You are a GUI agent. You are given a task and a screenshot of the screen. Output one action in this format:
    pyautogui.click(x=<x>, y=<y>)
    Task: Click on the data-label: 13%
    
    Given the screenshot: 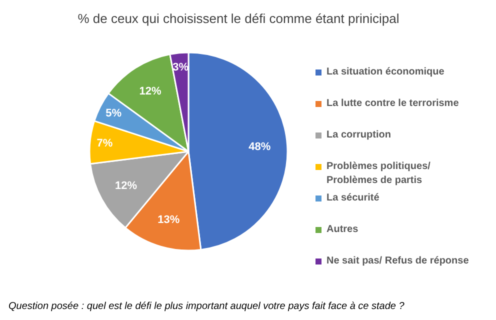 What is the action you would take?
    pyautogui.click(x=169, y=220)
    